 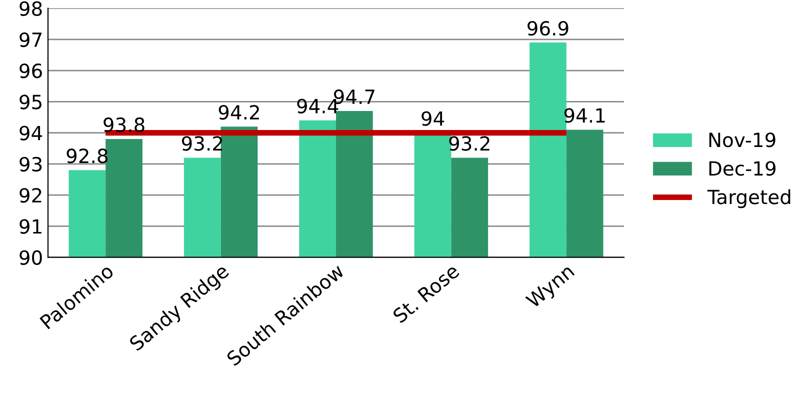 I want to click on legend-label: Dec-19, so click(x=742, y=168).